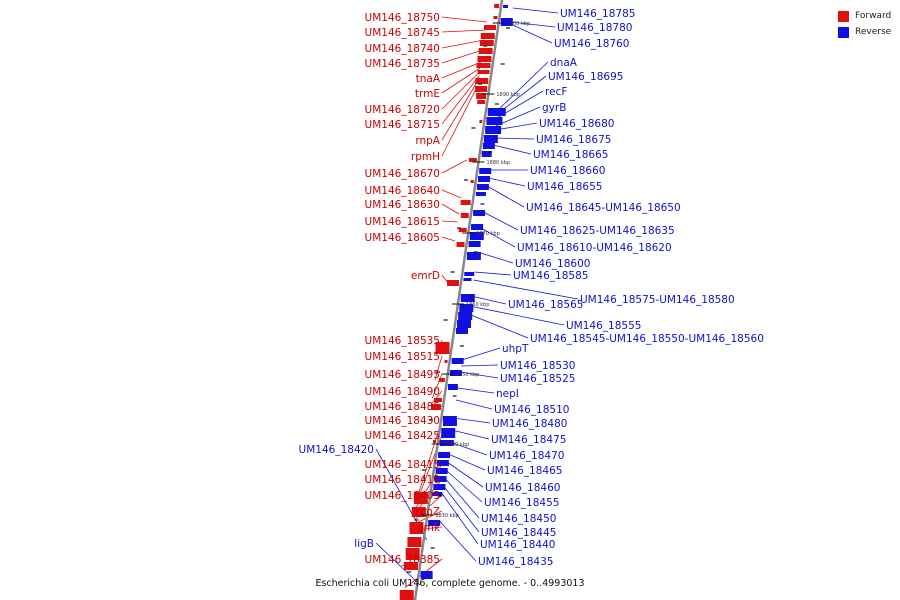 This screenshot has height=600, width=900. What do you see at coordinates (864, 32) in the screenshot?
I see `legend-reverse: Reverse` at bounding box center [864, 32].